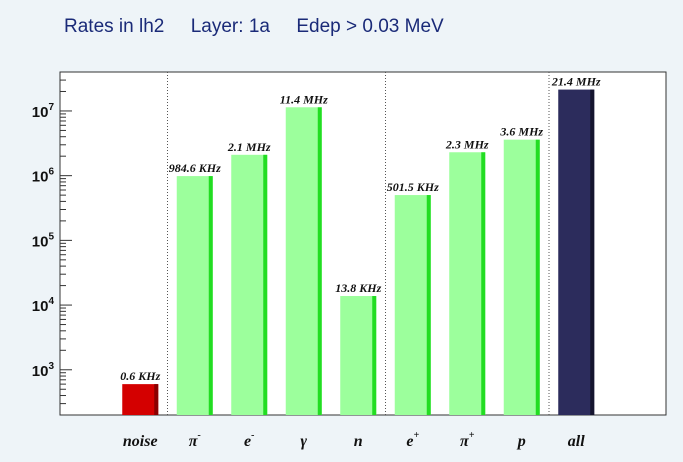 The height and width of the screenshot is (462, 683). I want to click on y-tick-label: 10⁷, so click(43, 111).